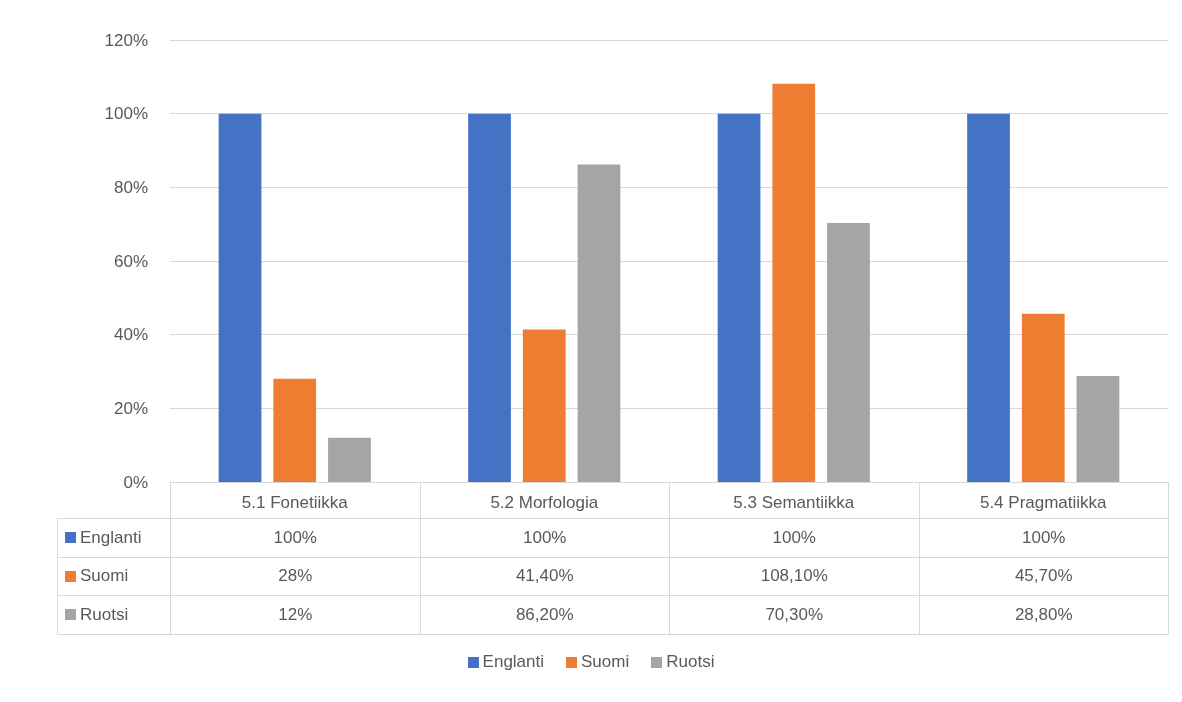  What do you see at coordinates (544, 576) in the screenshot?
I see `data-label: 41,40%` at bounding box center [544, 576].